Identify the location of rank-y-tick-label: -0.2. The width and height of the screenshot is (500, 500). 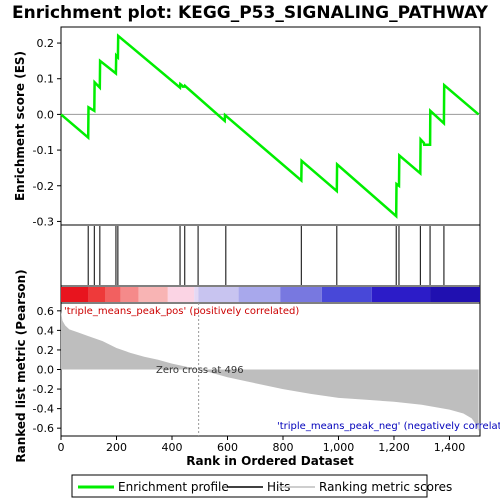
(43, 389).